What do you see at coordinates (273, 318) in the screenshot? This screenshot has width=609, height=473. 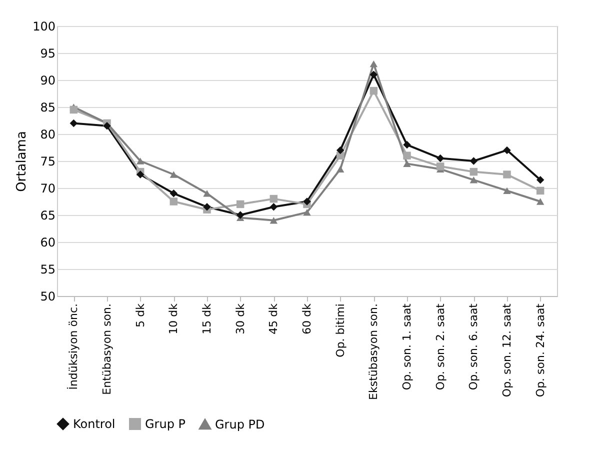 I see `x-tick-label: 45 dk` at bounding box center [273, 318].